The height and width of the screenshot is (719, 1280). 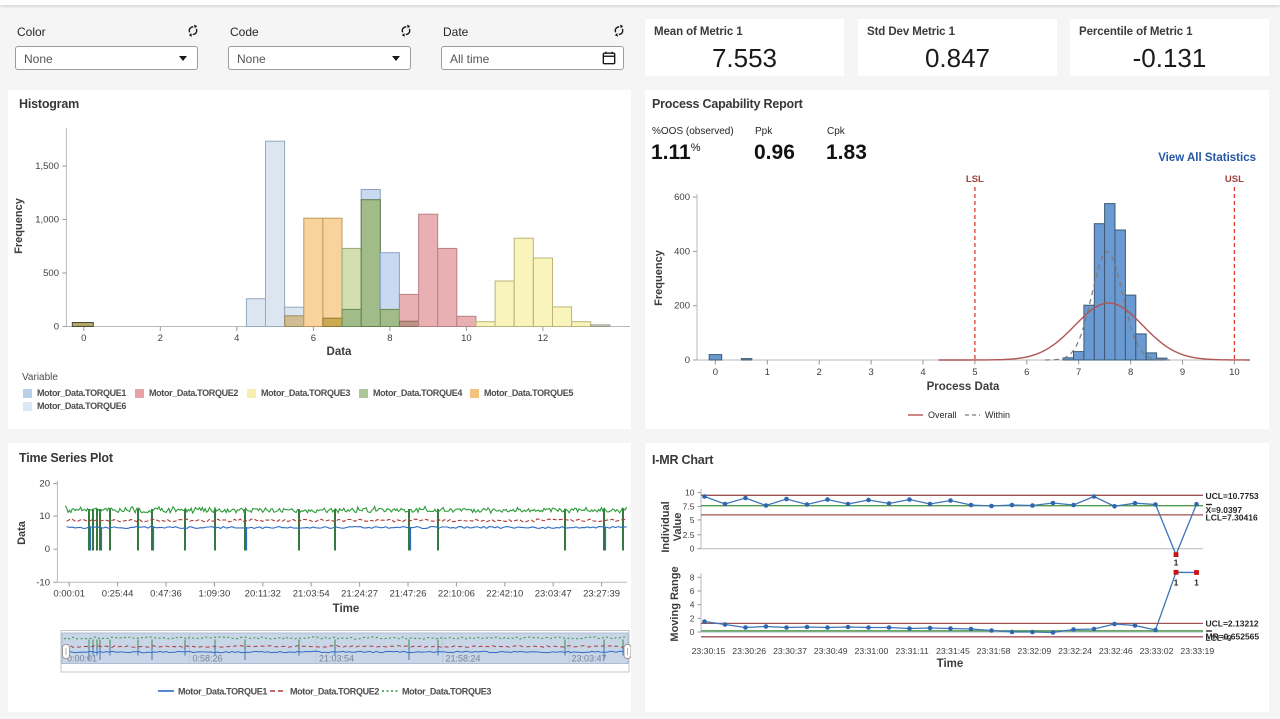 I want to click on svg-text: Motor_Data.TORQUE1, so click(x=222, y=692).